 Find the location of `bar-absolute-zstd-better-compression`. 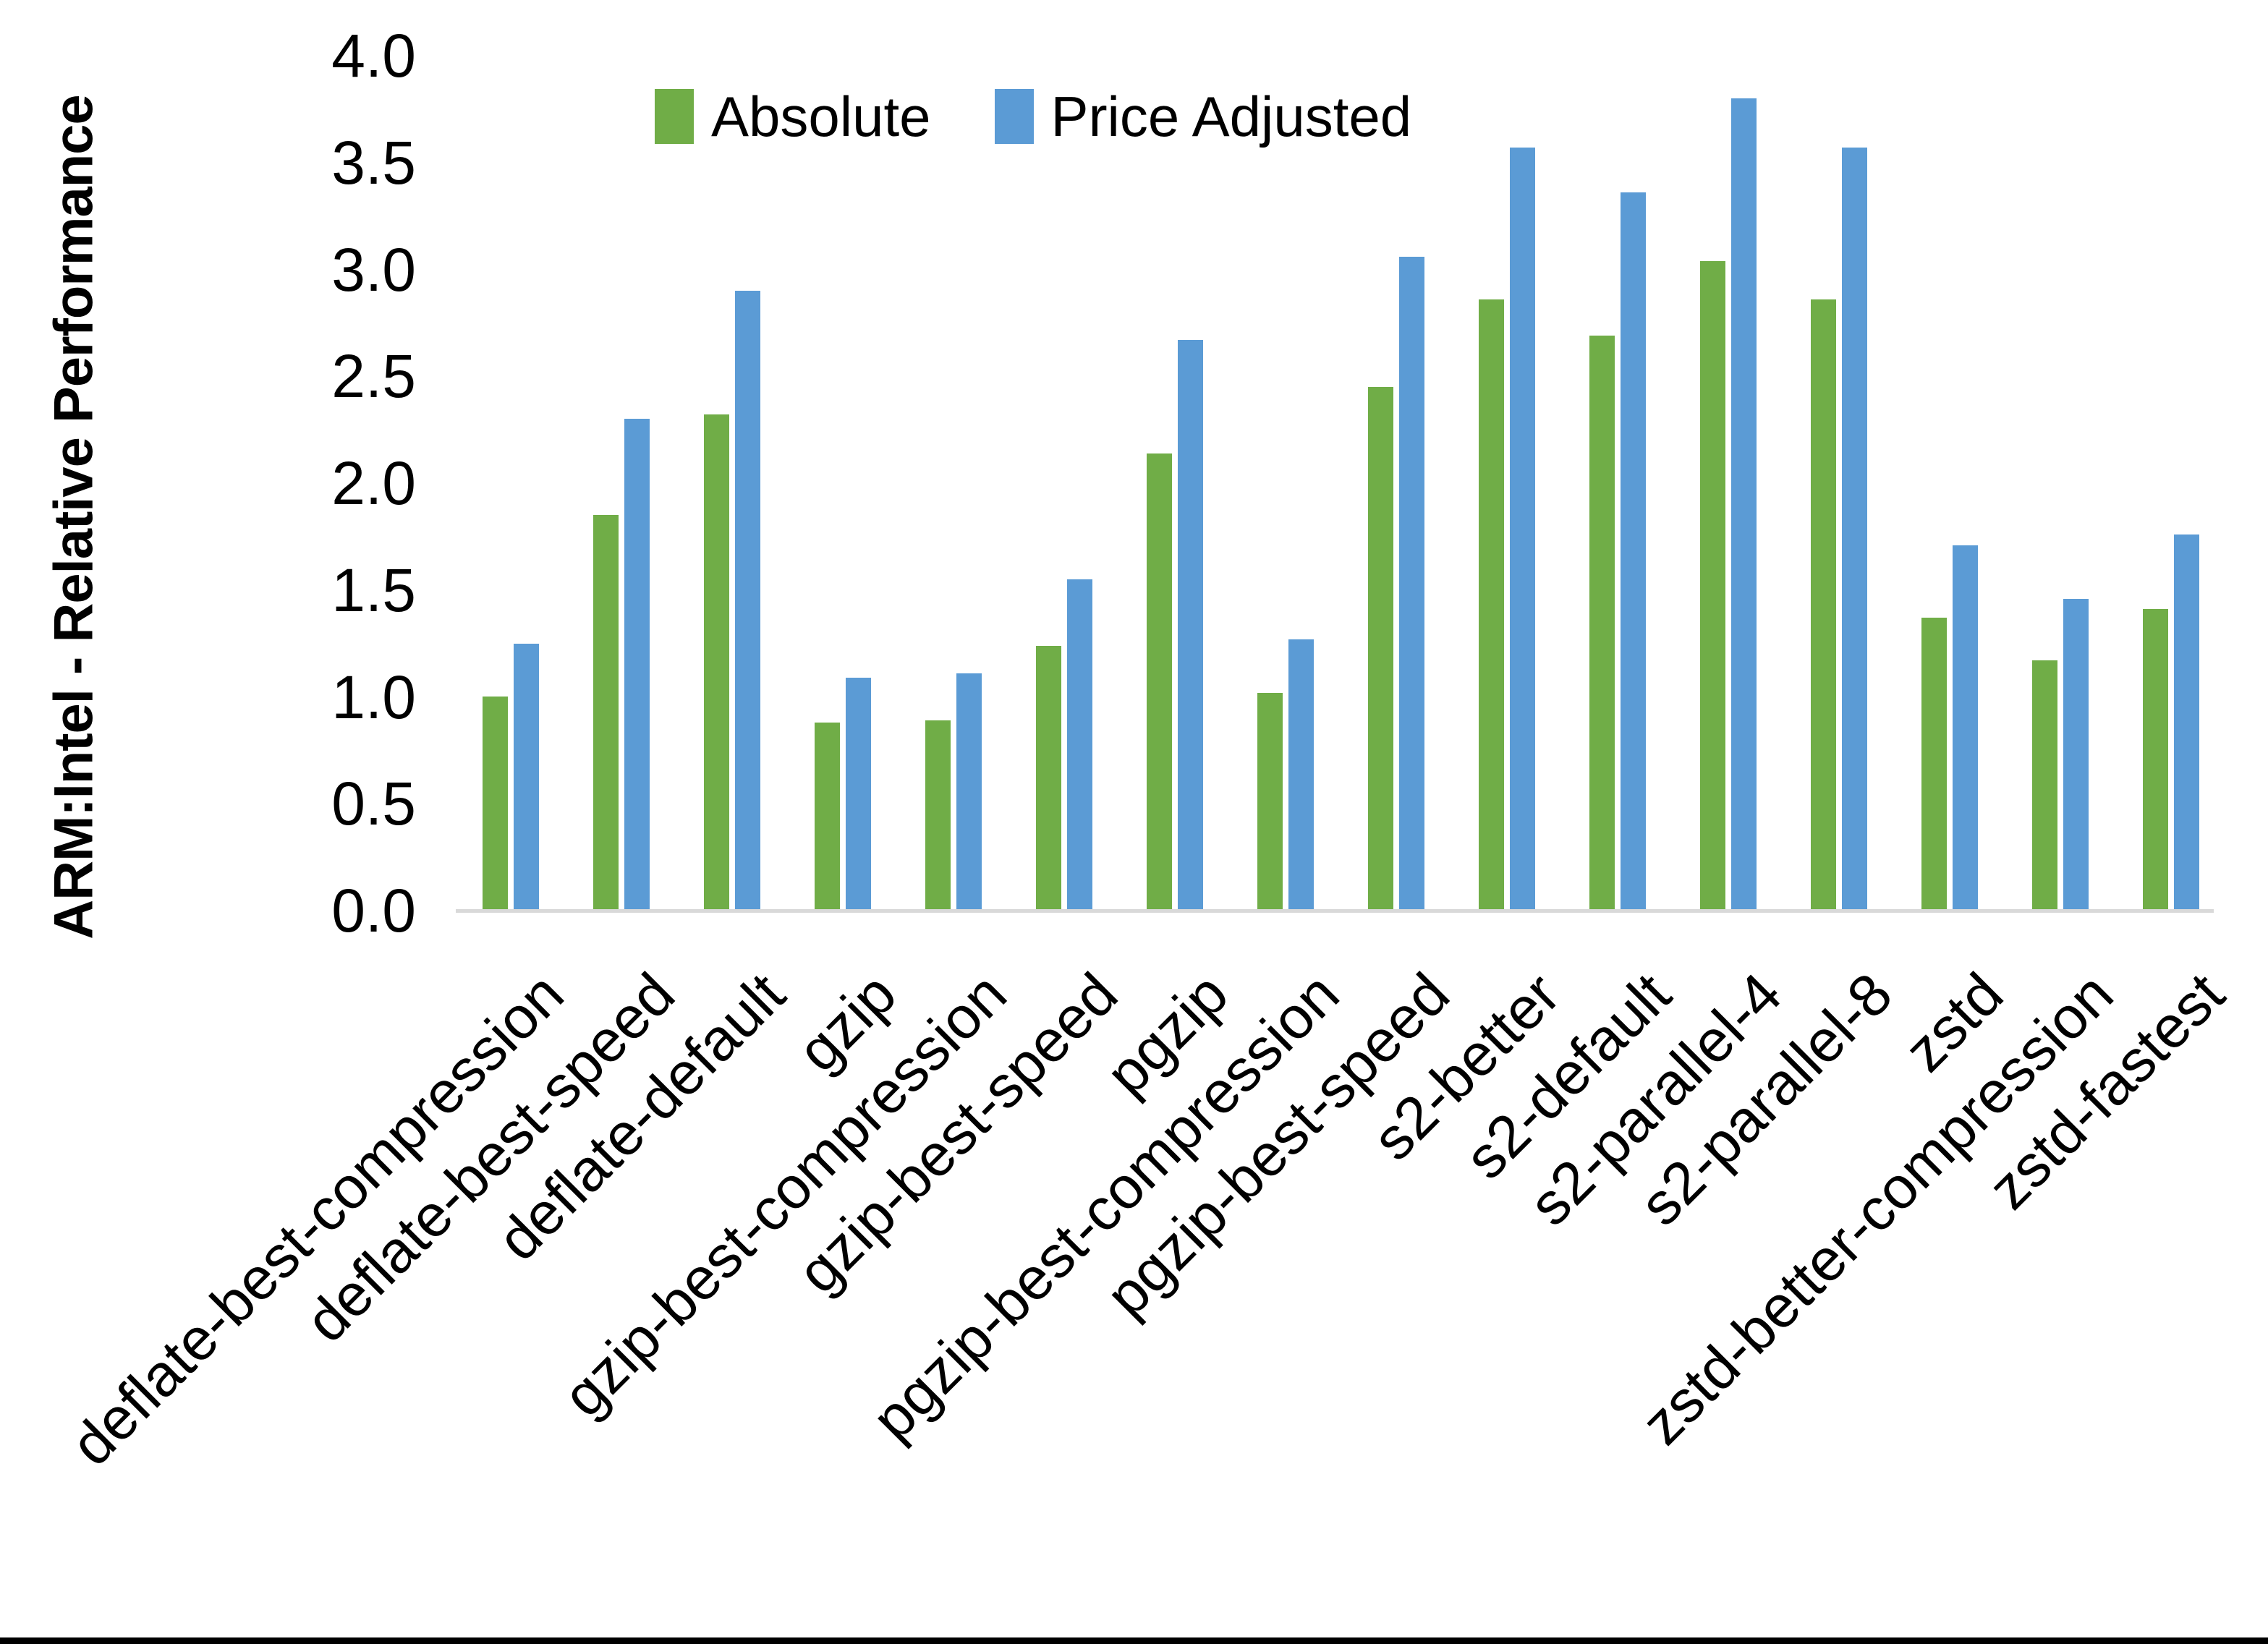

bar-absolute-zstd-better-compression is located at coordinates (2044, 785).